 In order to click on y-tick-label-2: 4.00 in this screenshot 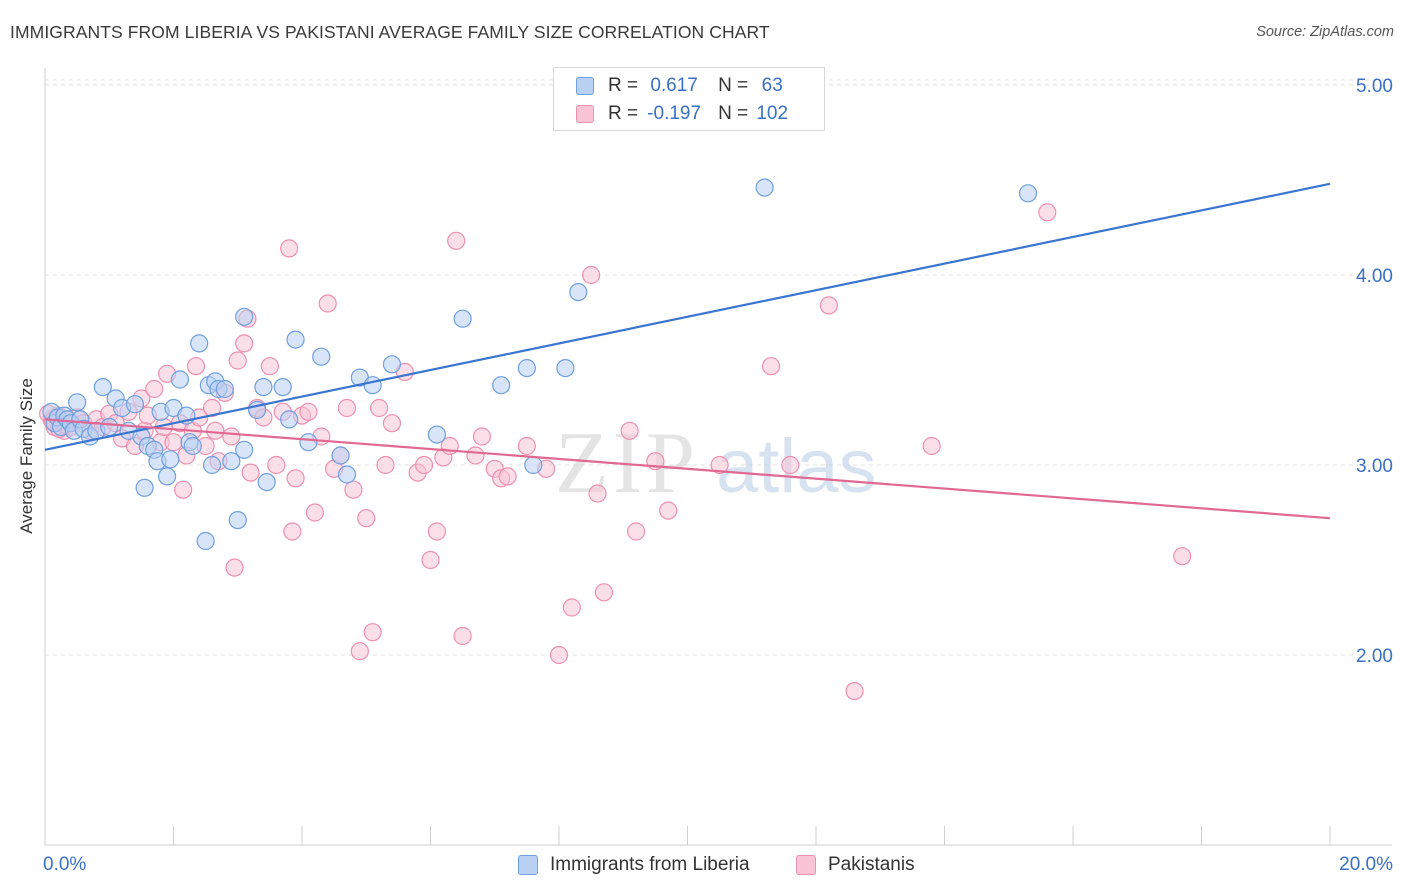, I will do `click(1374, 276)`.